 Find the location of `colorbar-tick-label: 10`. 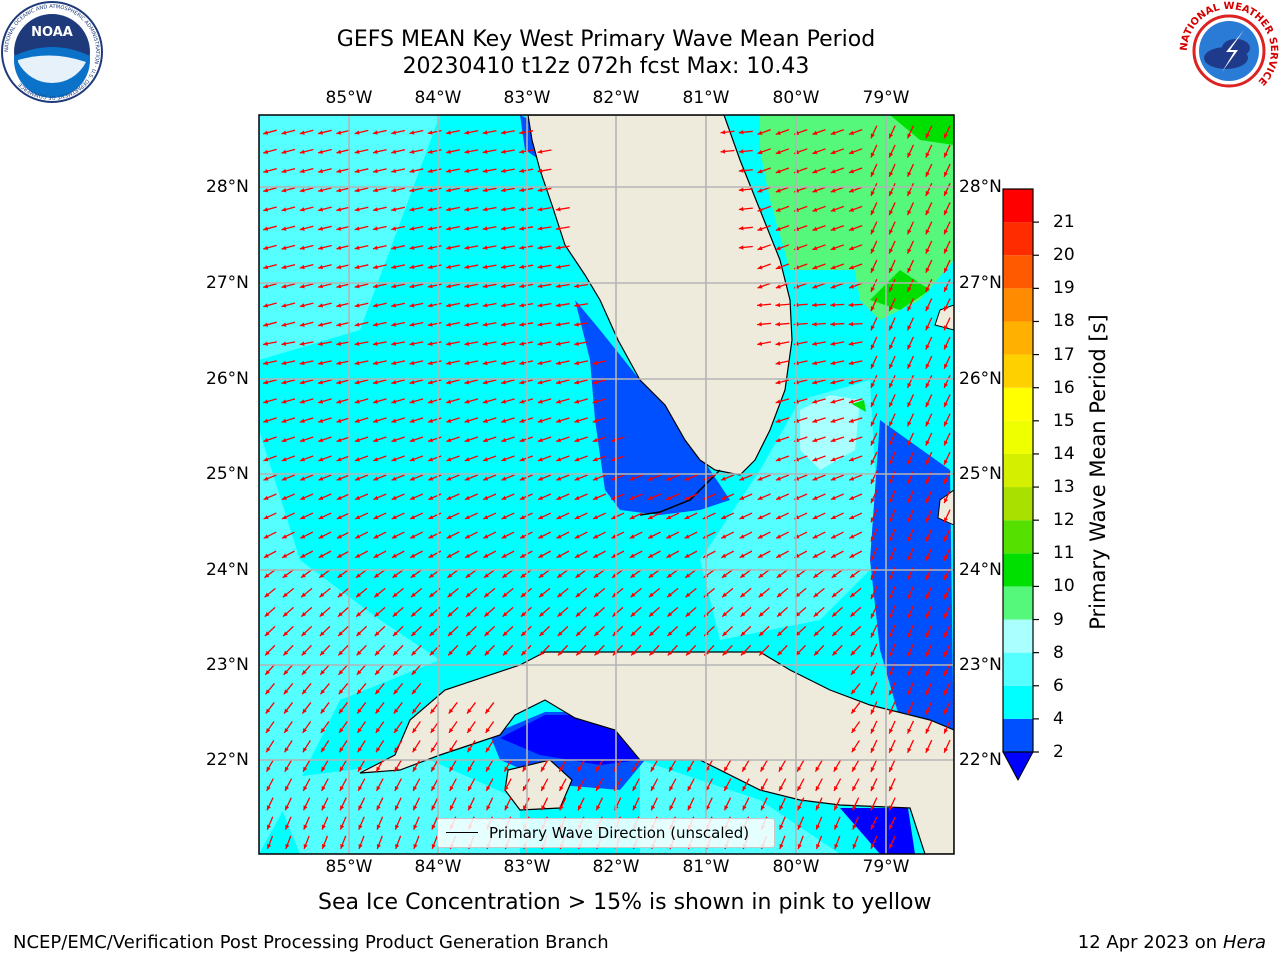

colorbar-tick-label: 10 is located at coordinates (1064, 586).